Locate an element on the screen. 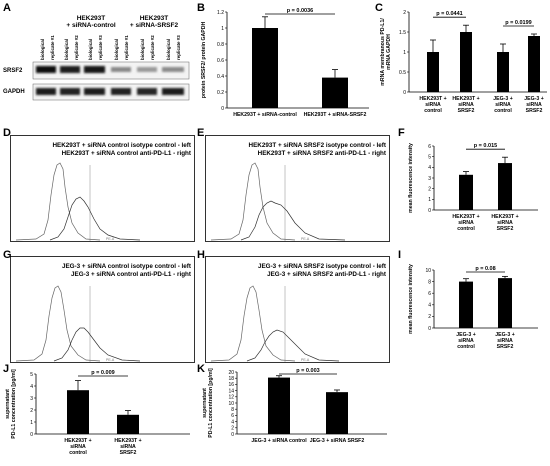 The image size is (550, 466). y-tick-label: 14 is located at coordinates (231, 391).